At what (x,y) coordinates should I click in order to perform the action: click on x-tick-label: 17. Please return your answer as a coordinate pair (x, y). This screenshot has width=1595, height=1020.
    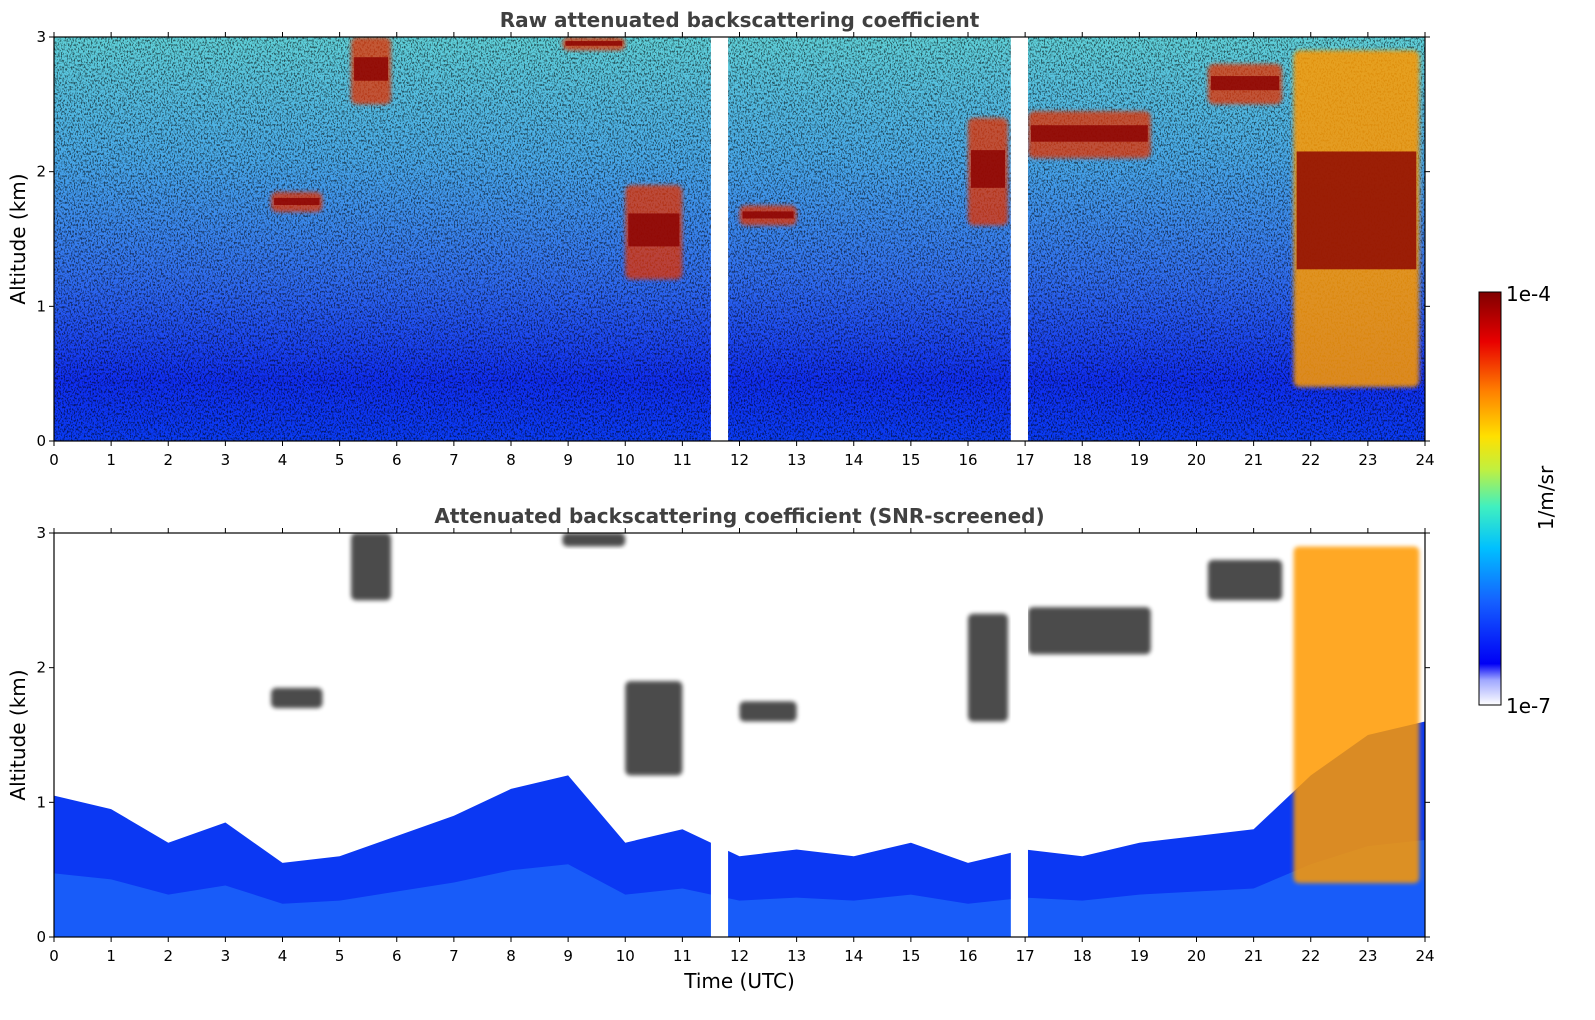
    Looking at the image, I should click on (1025, 956).